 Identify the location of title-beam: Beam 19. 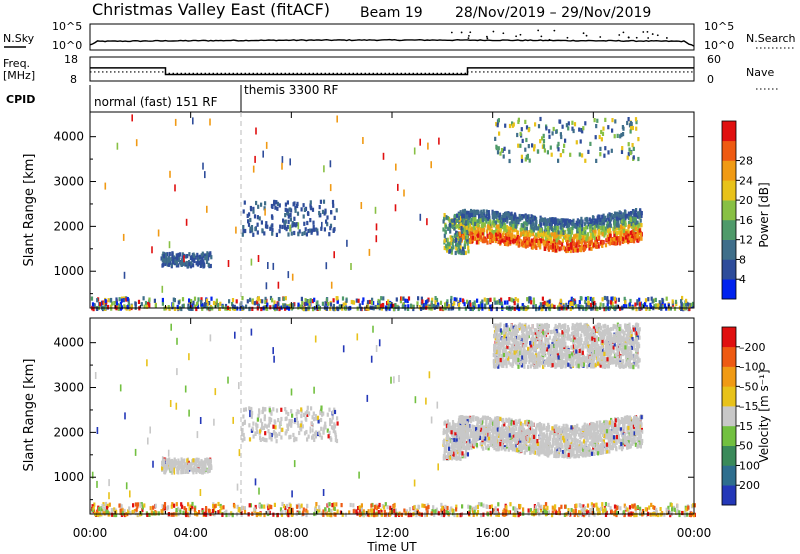
(391, 13).